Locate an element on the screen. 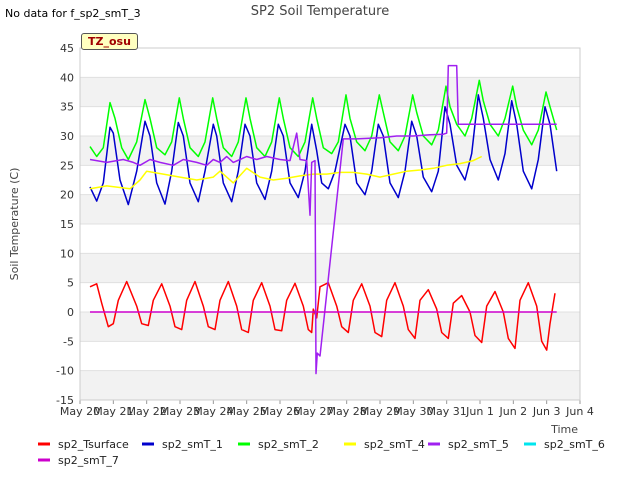 This screenshot has width=640, height=480. x-tick-label: Jun 4 is located at coordinates (579, 411).